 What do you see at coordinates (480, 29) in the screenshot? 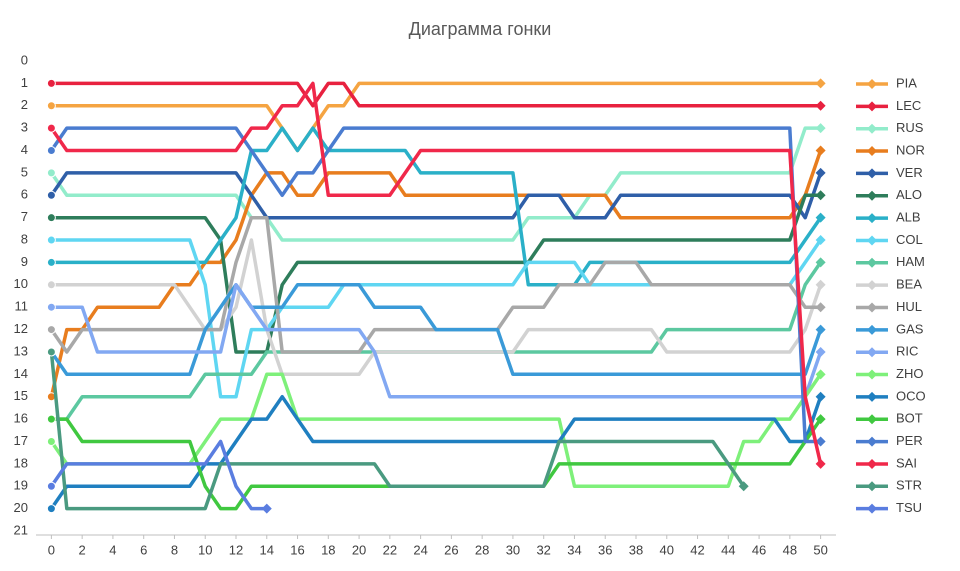
I see `chart-title: Диаграмма гонки` at bounding box center [480, 29].